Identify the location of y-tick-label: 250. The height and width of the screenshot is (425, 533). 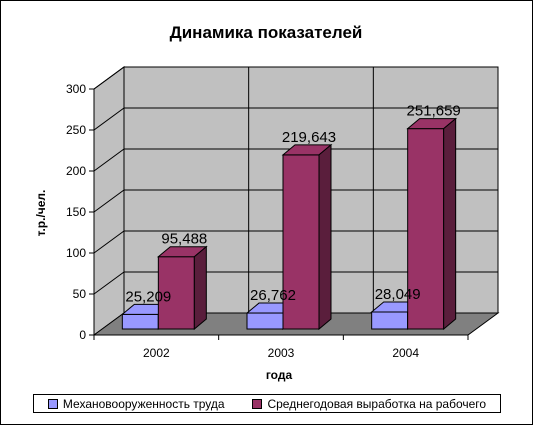
(76, 130).